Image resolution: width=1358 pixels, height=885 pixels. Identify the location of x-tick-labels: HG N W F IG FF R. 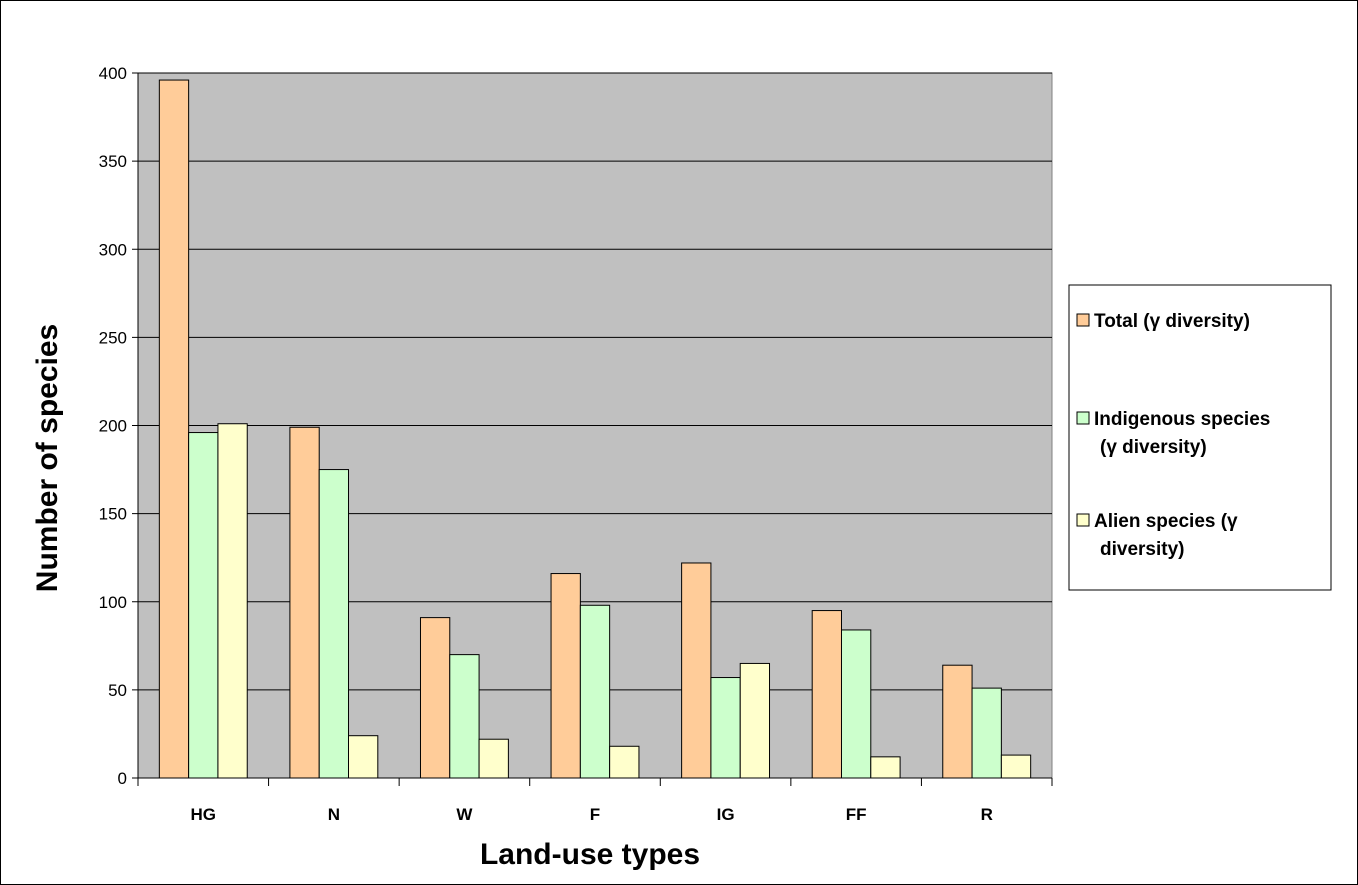
(592, 814).